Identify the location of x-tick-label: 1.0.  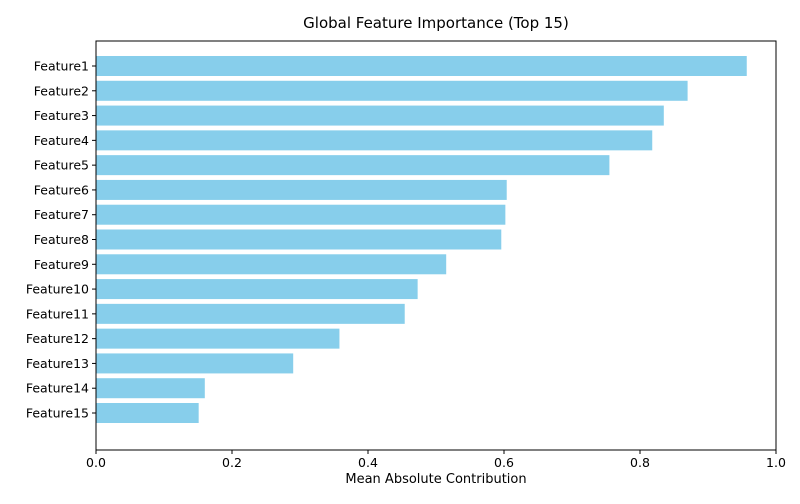
(776, 462).